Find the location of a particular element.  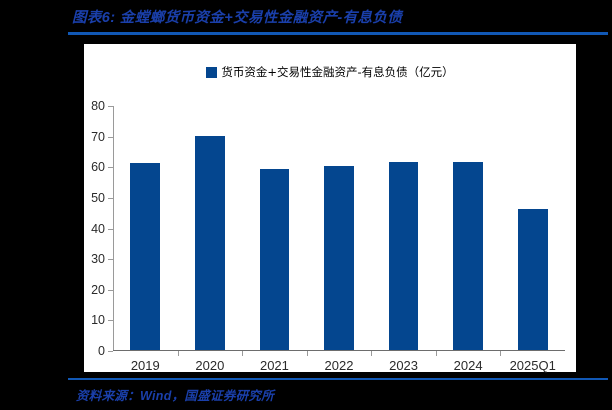

y-axis-tick-label: 80 is located at coordinates (98, 106).